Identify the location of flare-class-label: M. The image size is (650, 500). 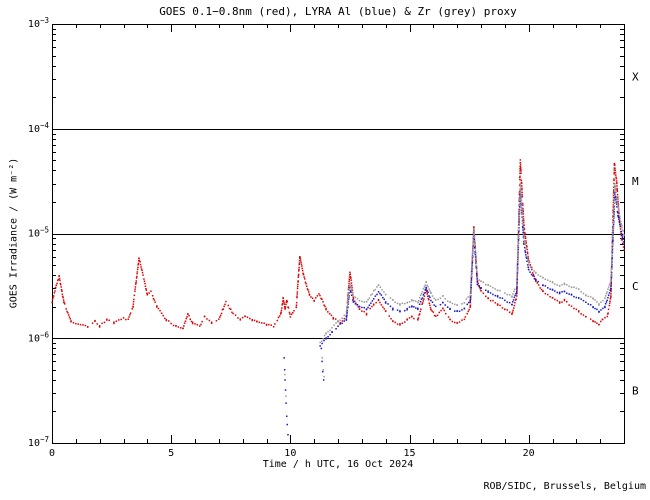
(635, 181).